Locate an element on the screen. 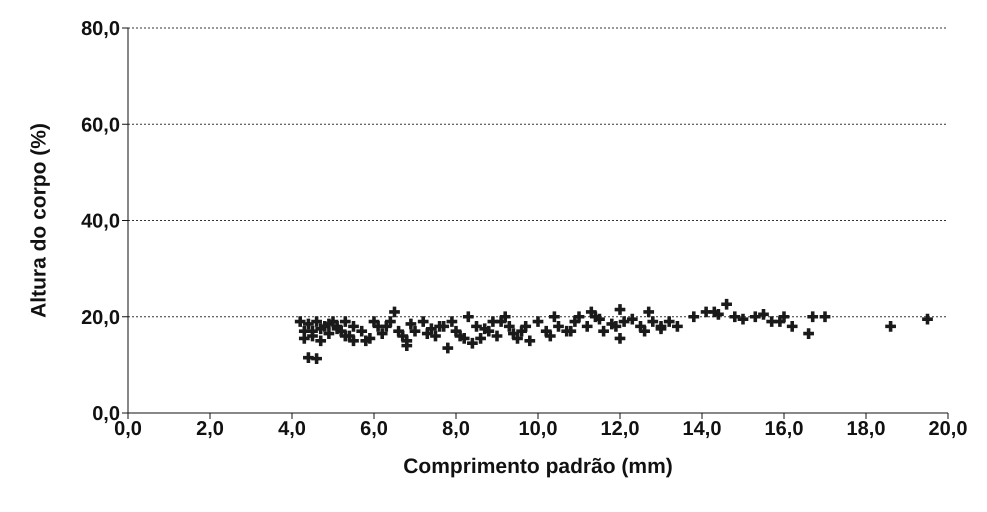  x-tick-label: 8,0 is located at coordinates (456, 429).